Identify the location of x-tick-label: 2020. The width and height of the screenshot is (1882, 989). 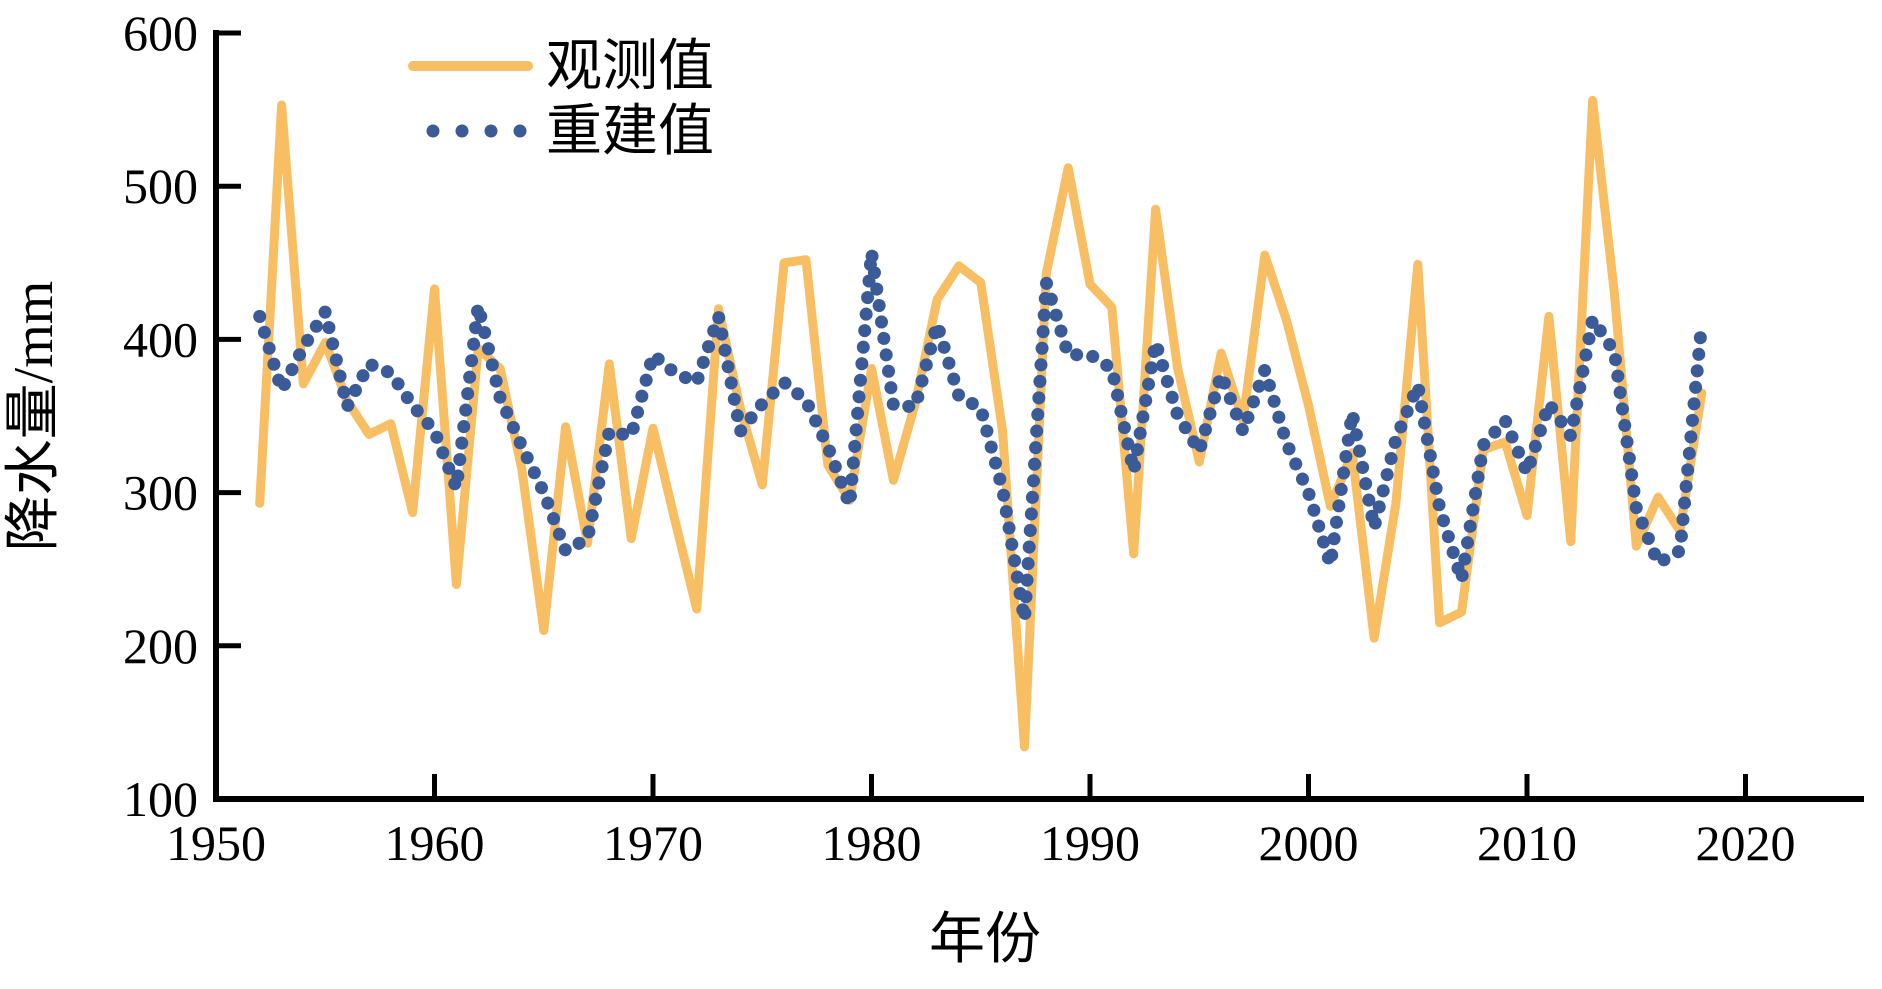
(1746, 843).